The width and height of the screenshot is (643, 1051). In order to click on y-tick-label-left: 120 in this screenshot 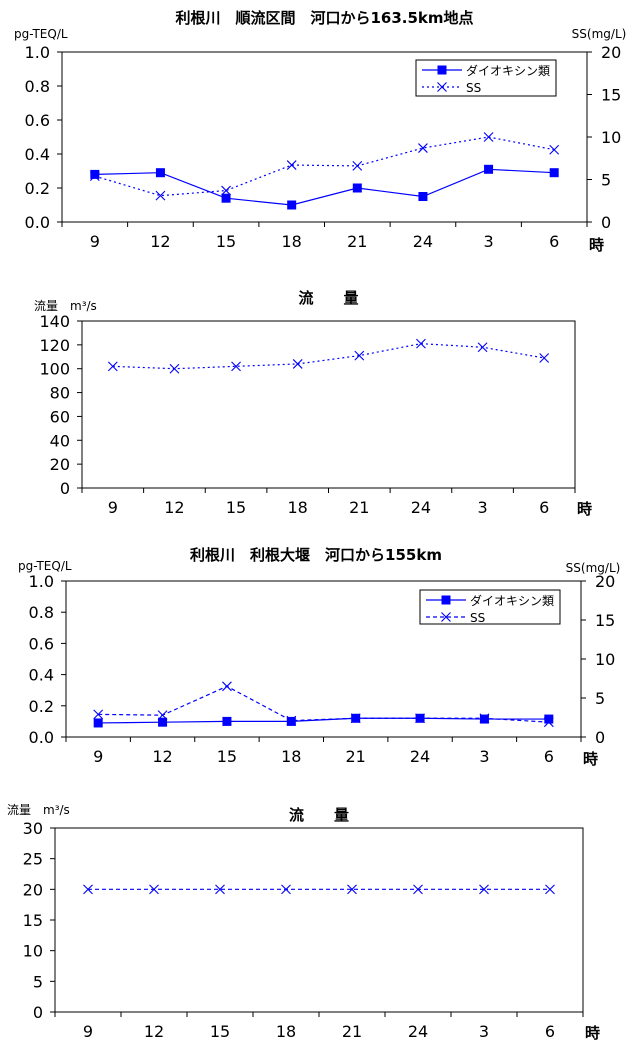, I will do `click(54, 345)`.